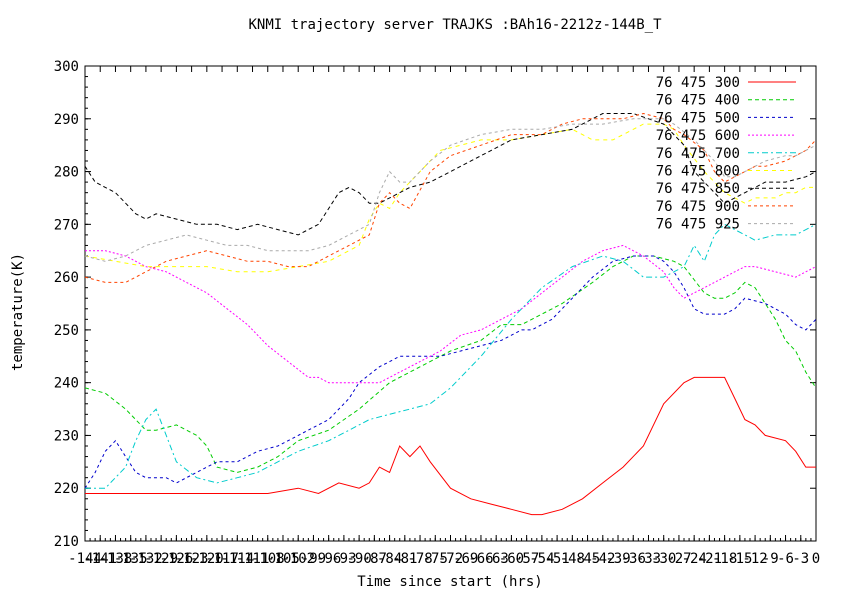 This screenshot has width=843, height=590. I want to click on x-tick-label: -69, so click(465, 559).